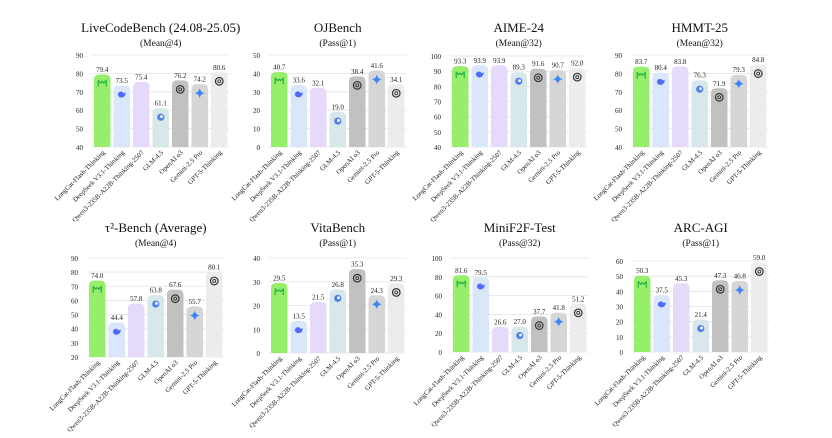 This screenshot has width=832, height=438. I want to click on y-tick-label: 30, so click(257, 93).